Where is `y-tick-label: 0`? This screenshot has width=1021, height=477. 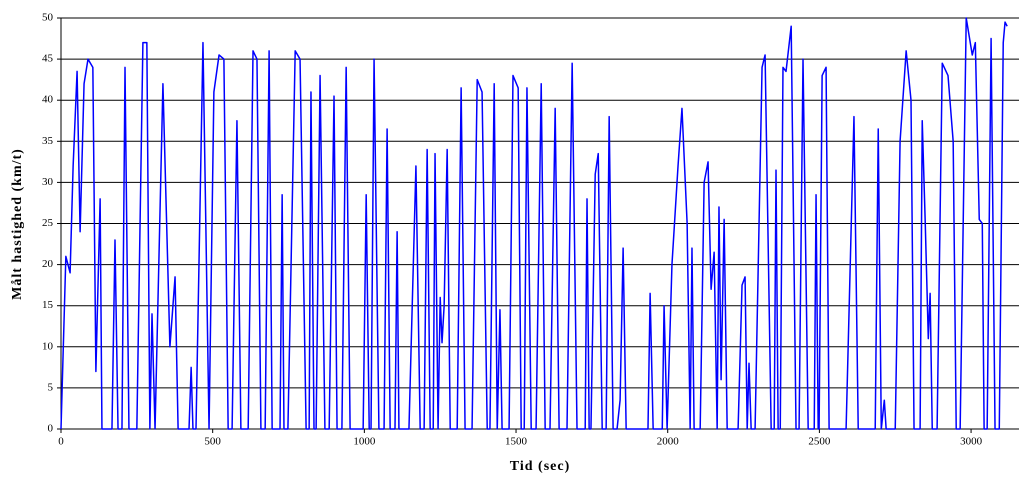
y-tick-label: 0 is located at coordinates (51, 429).